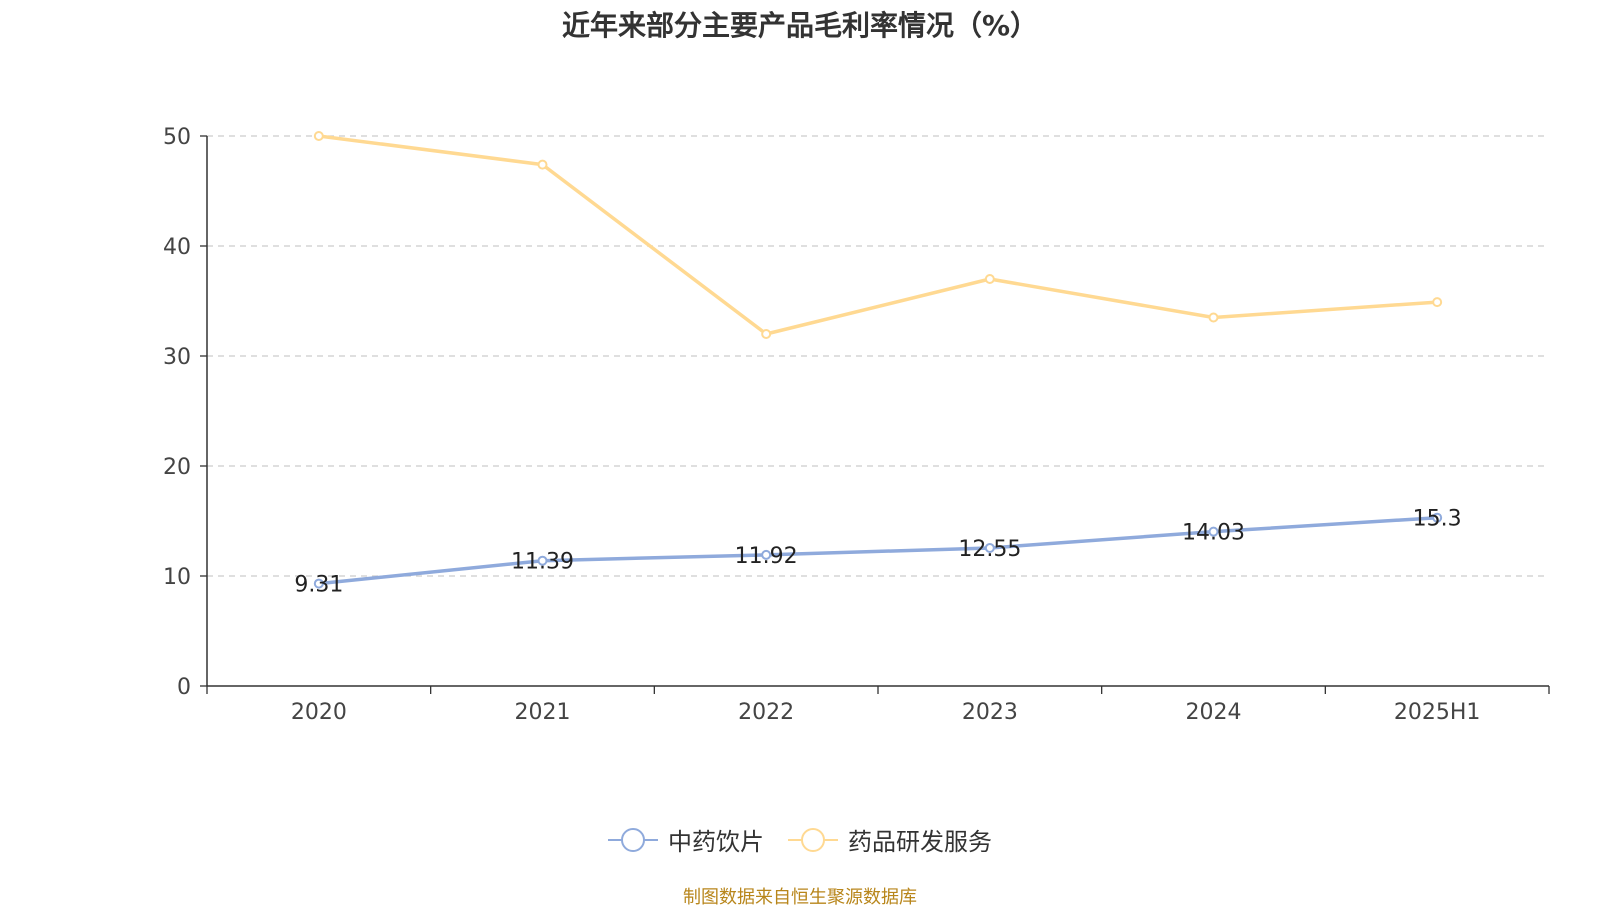 The height and width of the screenshot is (909, 1600). I want to click on y-tick-label: 40, so click(177, 247).